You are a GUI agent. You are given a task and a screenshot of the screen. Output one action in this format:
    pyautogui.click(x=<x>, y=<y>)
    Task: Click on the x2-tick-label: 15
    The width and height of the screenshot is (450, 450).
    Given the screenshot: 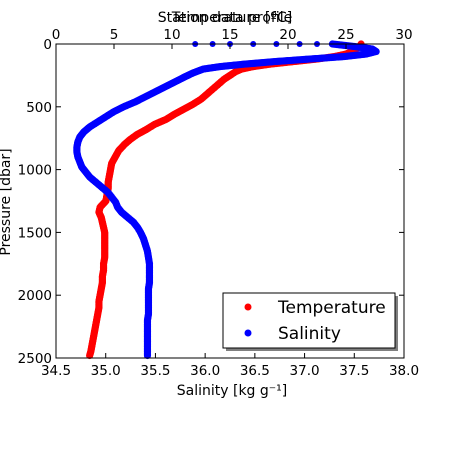 What is the action you would take?
    pyautogui.click(x=229, y=35)
    